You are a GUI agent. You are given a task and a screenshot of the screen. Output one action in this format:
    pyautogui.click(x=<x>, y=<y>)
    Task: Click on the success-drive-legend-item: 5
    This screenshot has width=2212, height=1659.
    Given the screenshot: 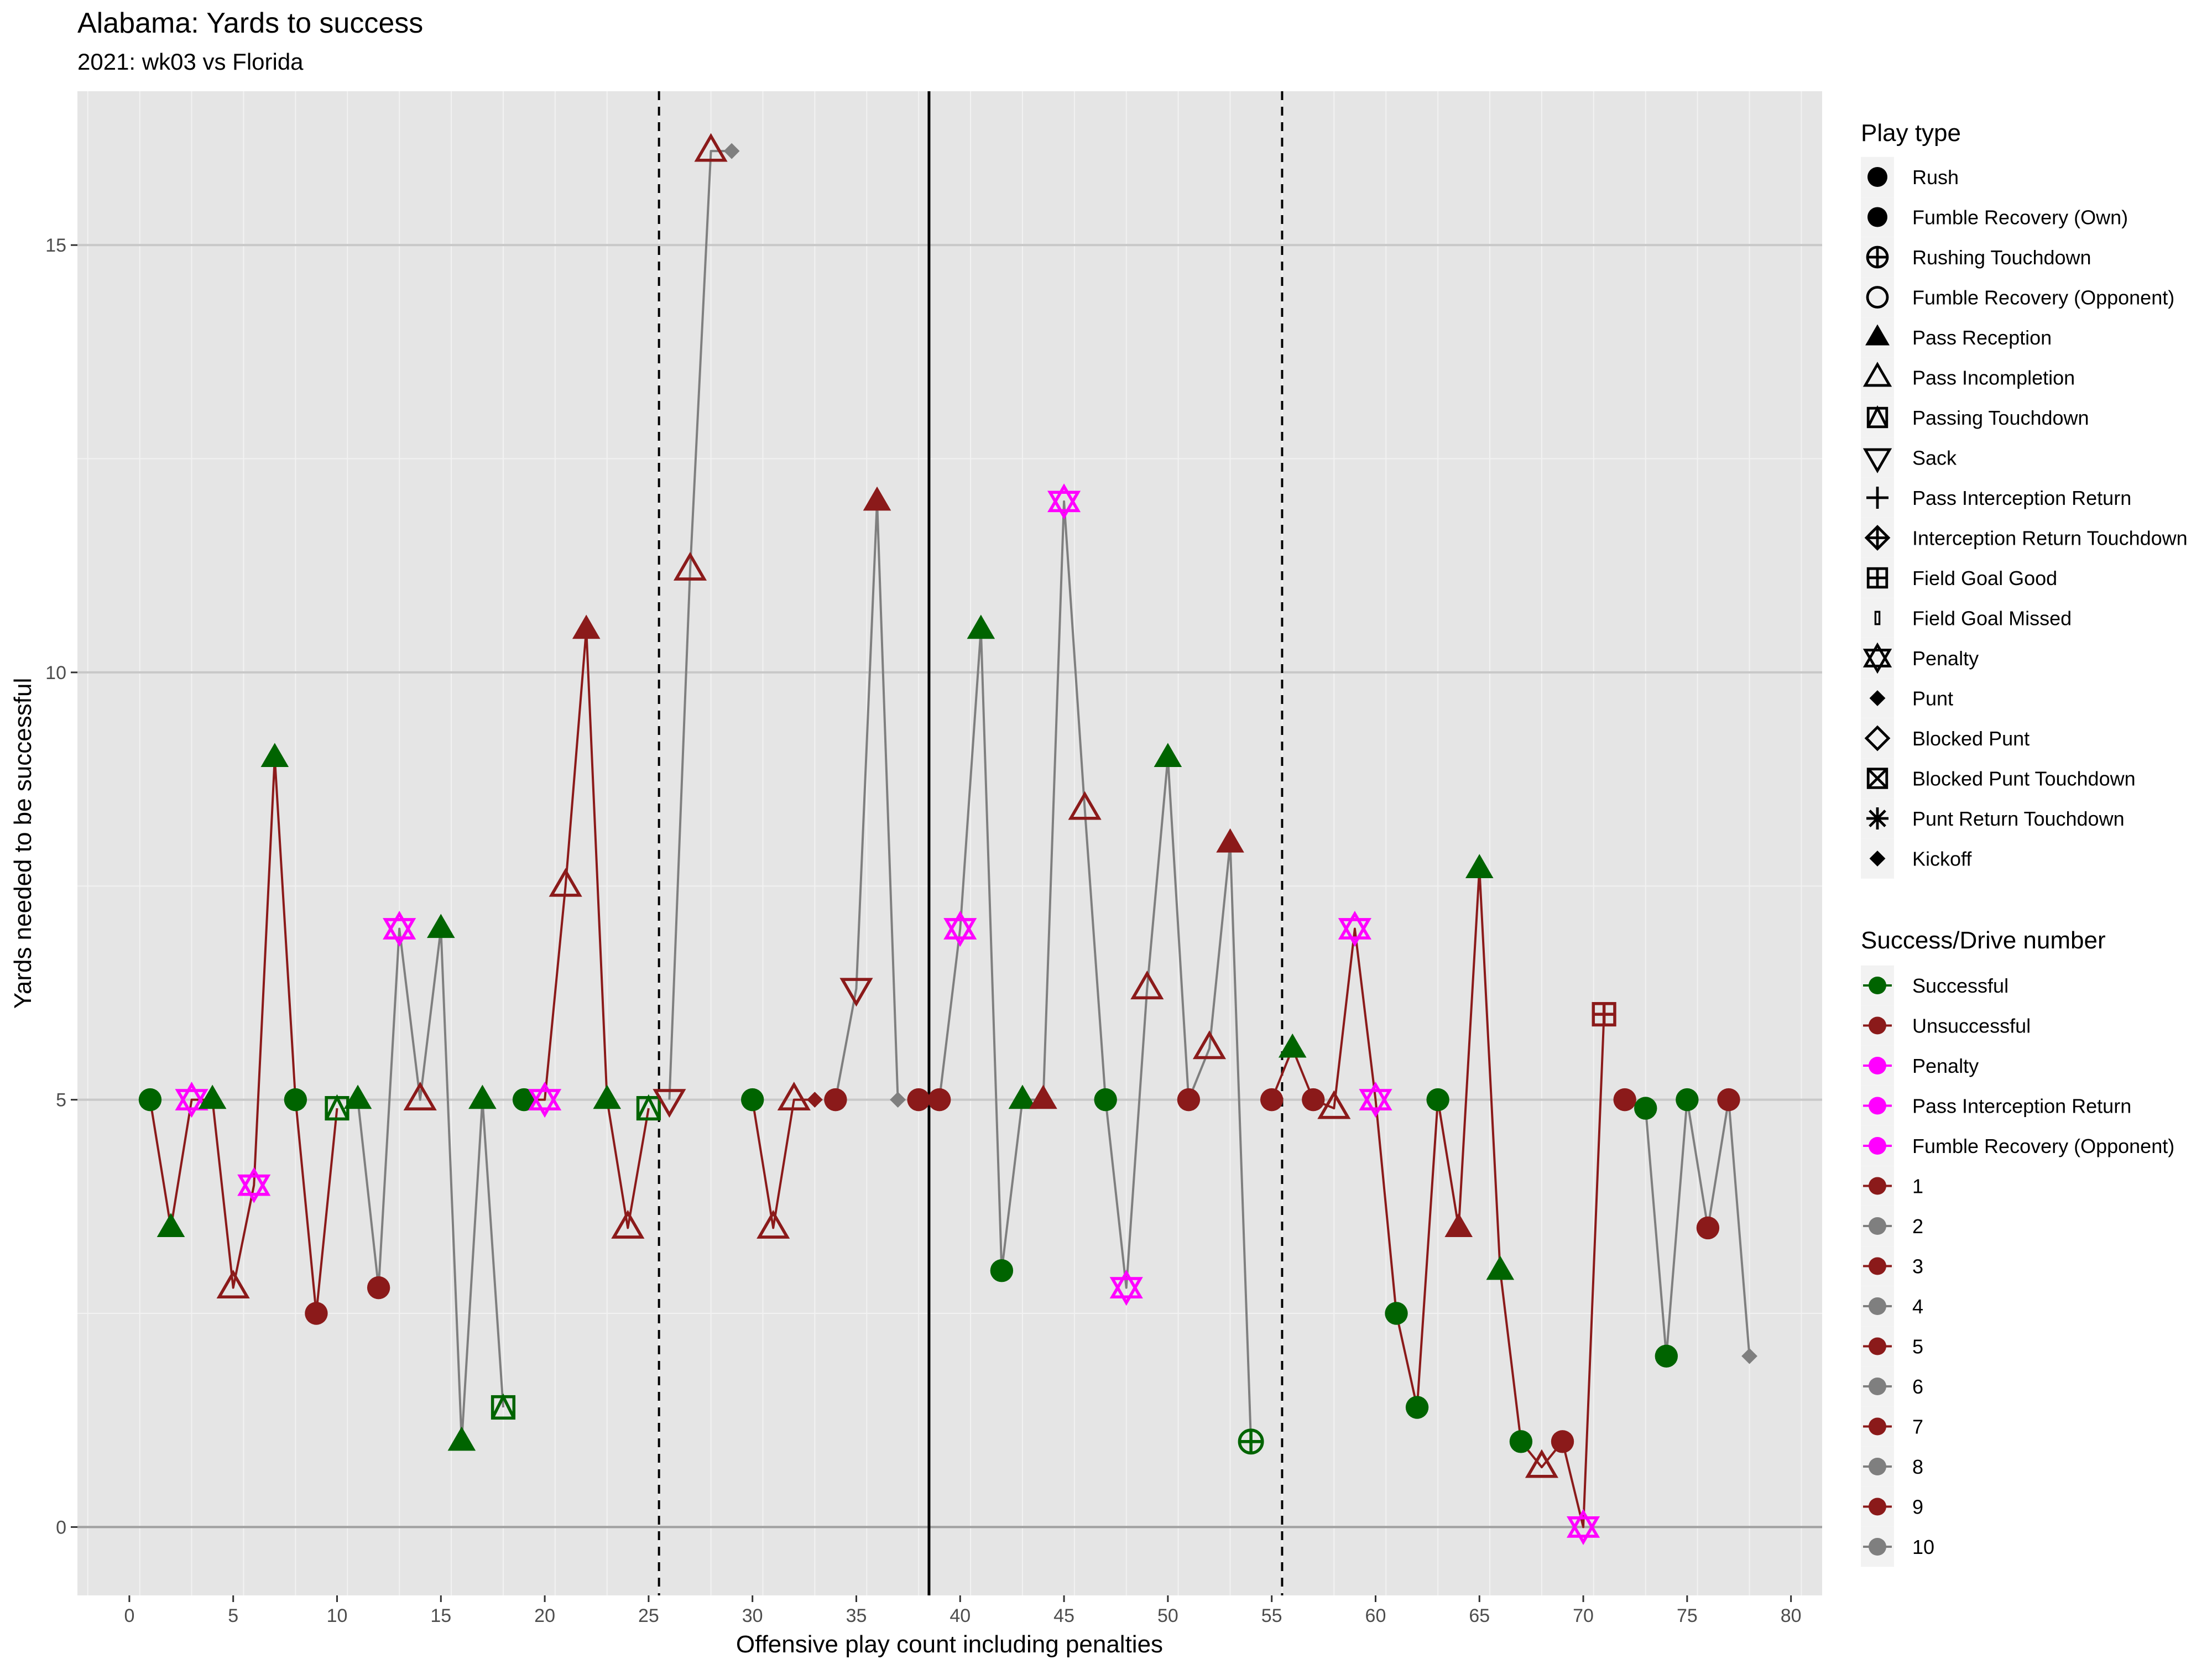 What is the action you would take?
    pyautogui.click(x=1892, y=1346)
    